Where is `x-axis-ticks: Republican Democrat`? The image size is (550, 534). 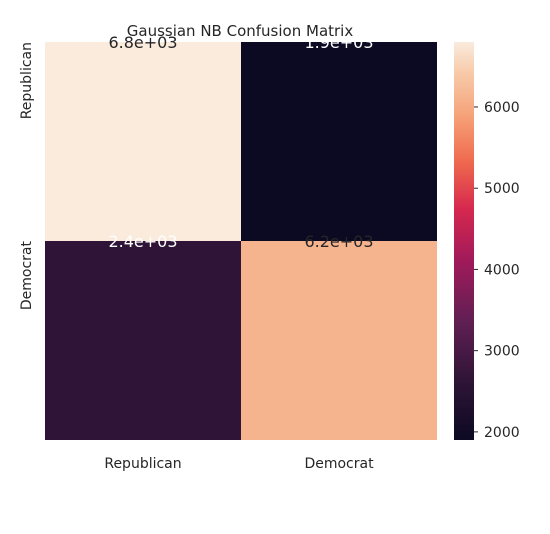 x-axis-ticks: Republican Democrat is located at coordinates (239, 464).